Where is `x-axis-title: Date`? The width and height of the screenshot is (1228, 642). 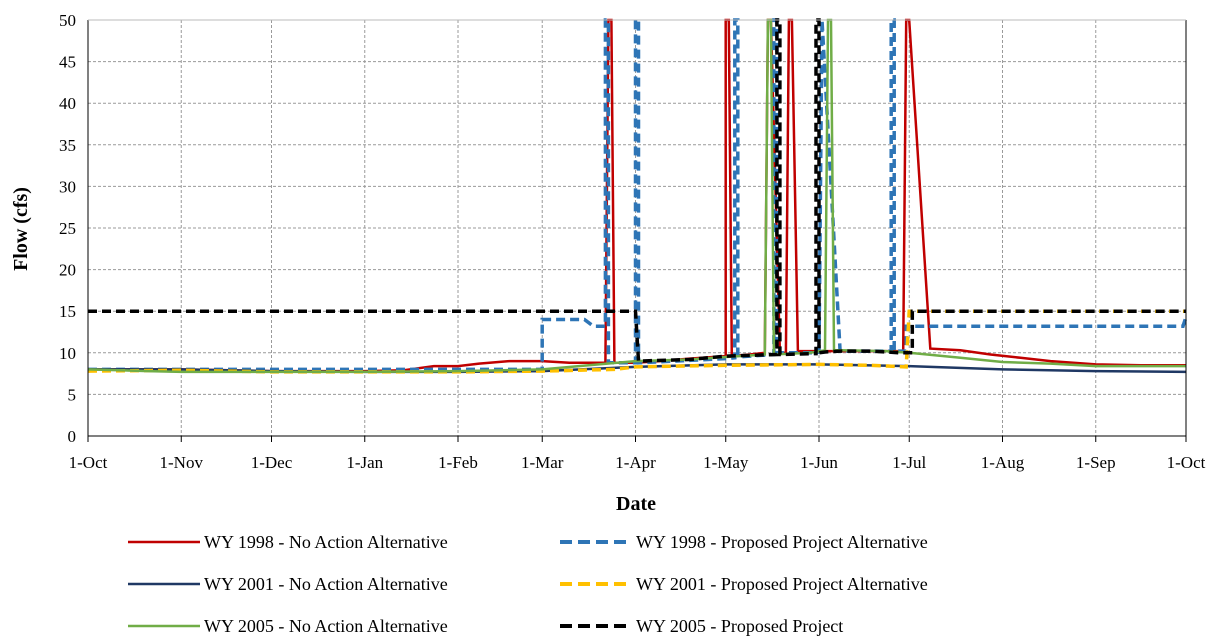 x-axis-title: Date is located at coordinates (636, 504).